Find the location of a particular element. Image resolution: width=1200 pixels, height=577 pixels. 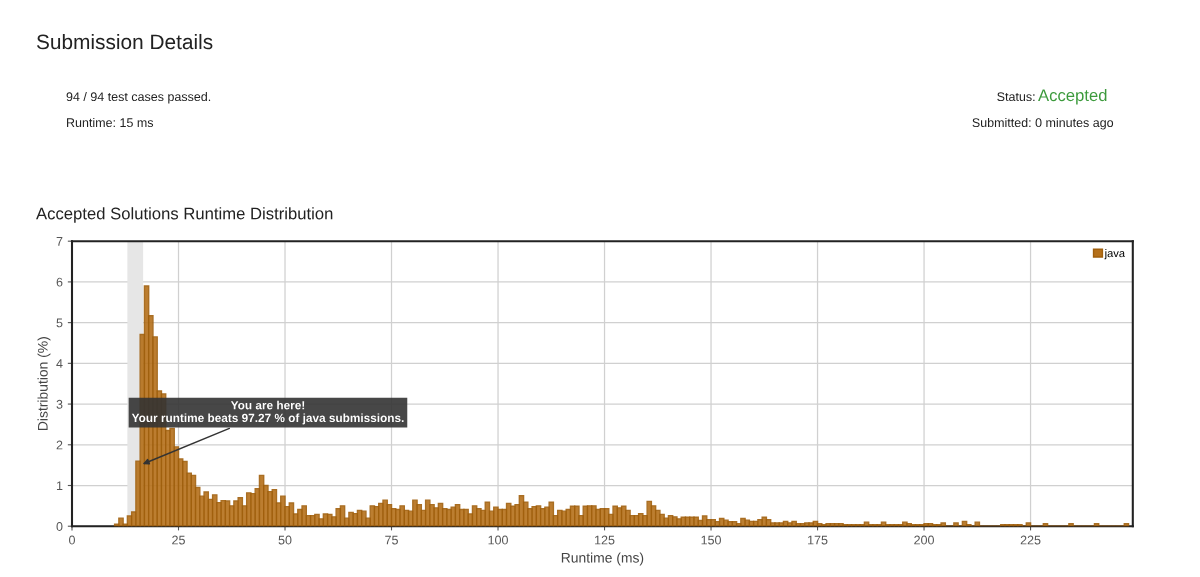

y-axis-title: Distribution (%) is located at coordinates (44, 384).